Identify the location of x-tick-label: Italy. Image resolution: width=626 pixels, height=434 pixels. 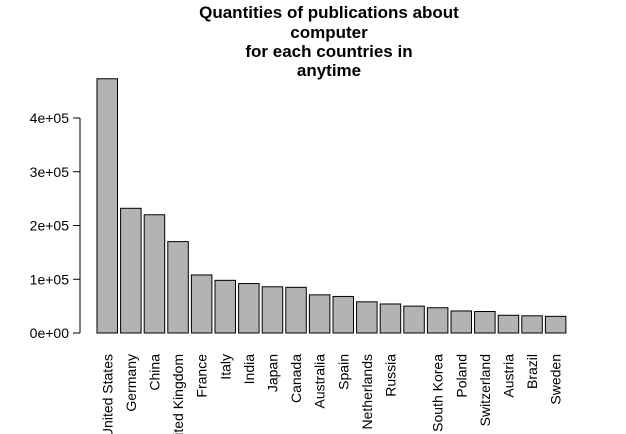
(225, 367).